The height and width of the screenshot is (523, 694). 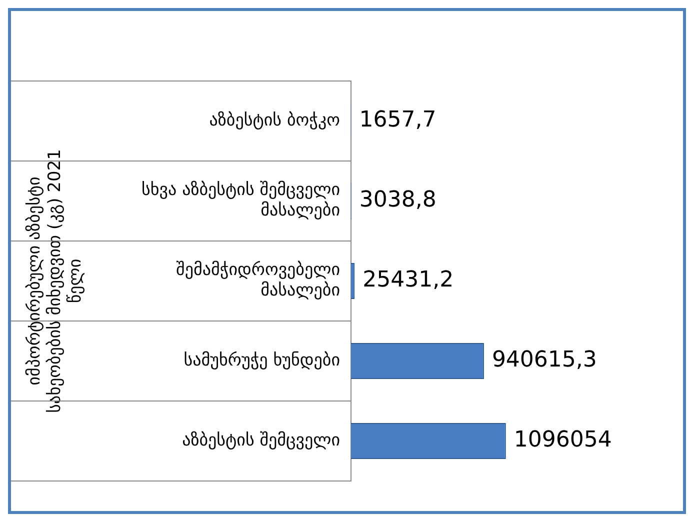 What do you see at coordinates (408, 280) in the screenshot?
I see `data-label: 25431,2` at bounding box center [408, 280].